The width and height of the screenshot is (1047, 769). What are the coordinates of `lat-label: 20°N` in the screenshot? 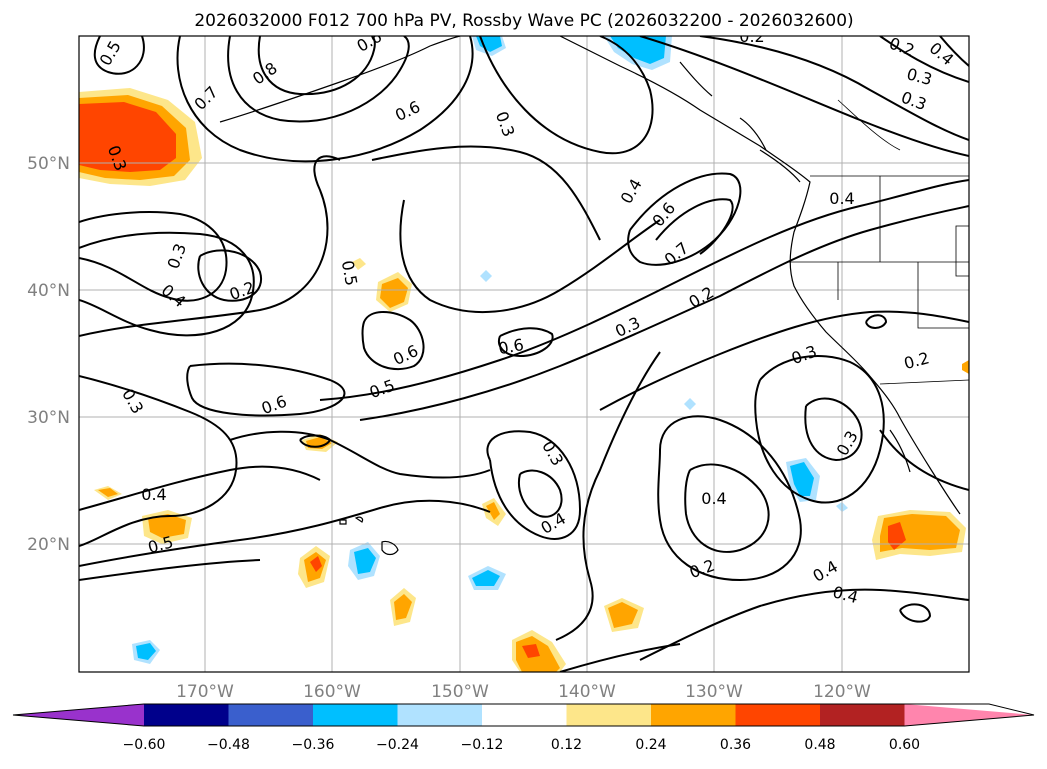 It's located at (48, 545).